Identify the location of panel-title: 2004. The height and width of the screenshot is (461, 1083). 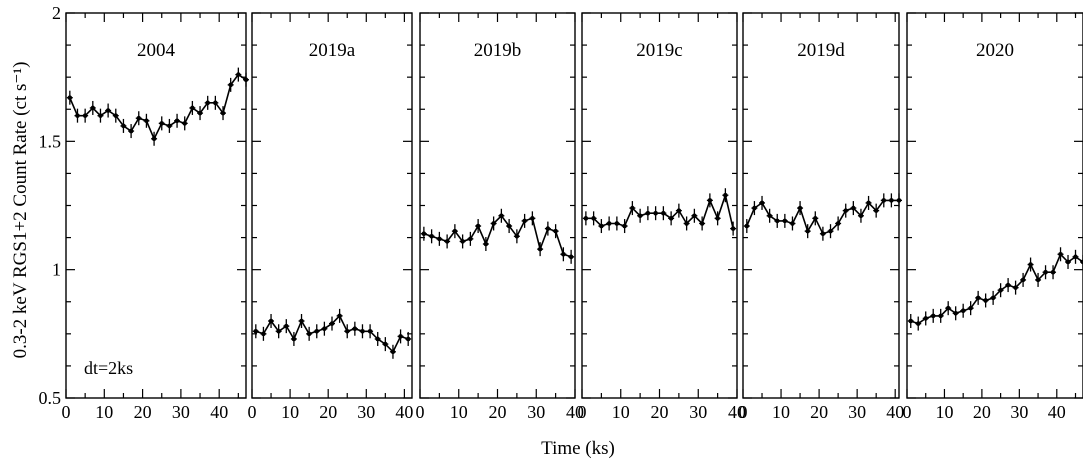
(156, 50).